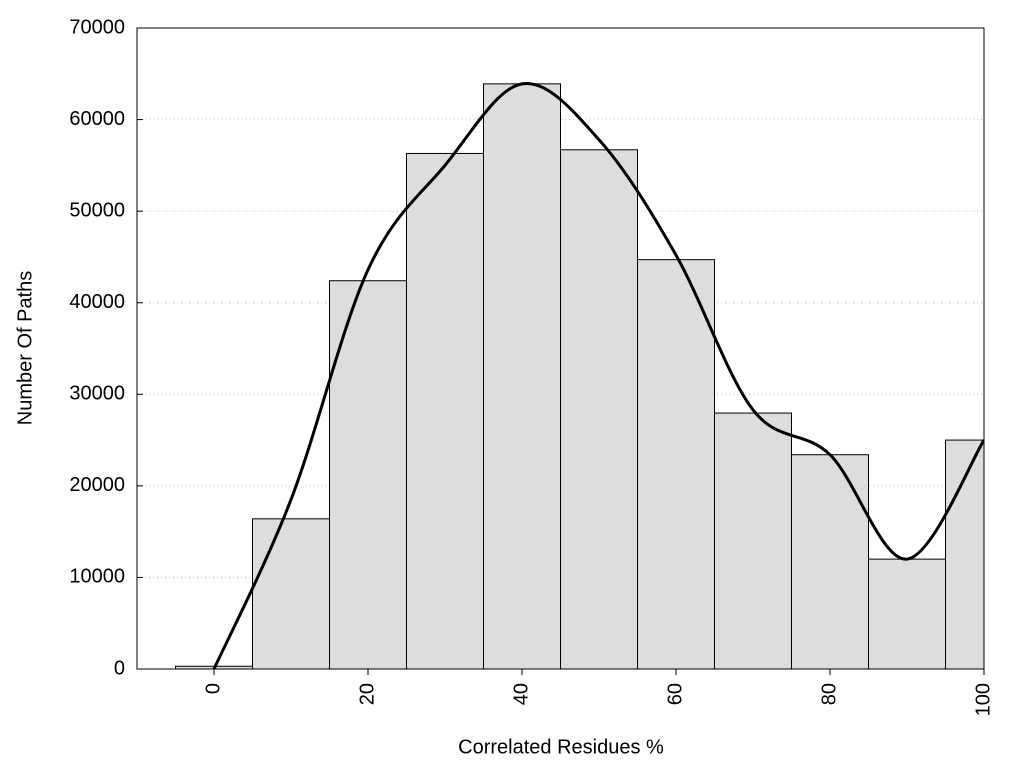 Image resolution: width=1024 pixels, height=768 pixels. Describe the element at coordinates (97, 485) in the screenshot. I see `y-tick-label: 20000` at that location.